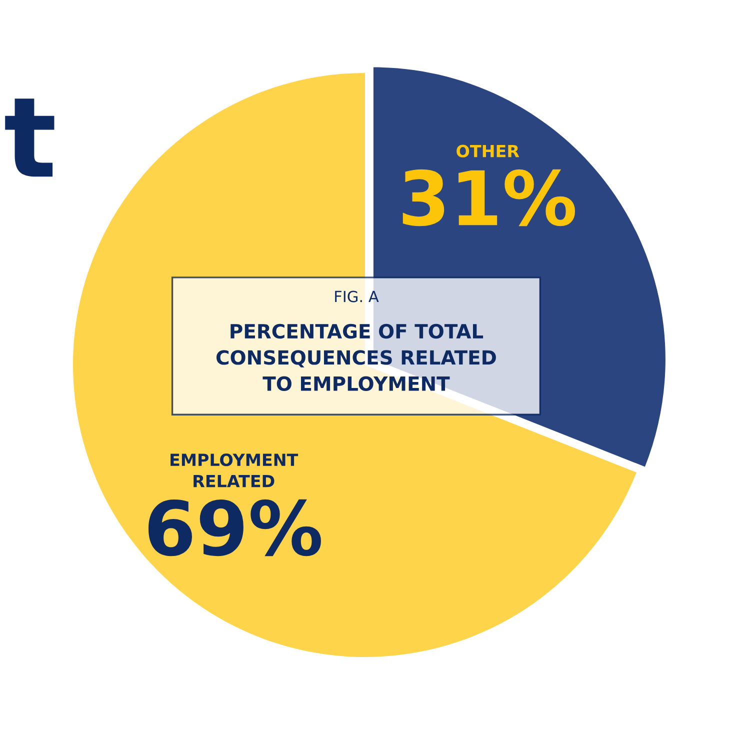 Image resolution: width=730 pixels, height=730 pixels. Describe the element at coordinates (29, 137) in the screenshot. I see `text: t` at that location.